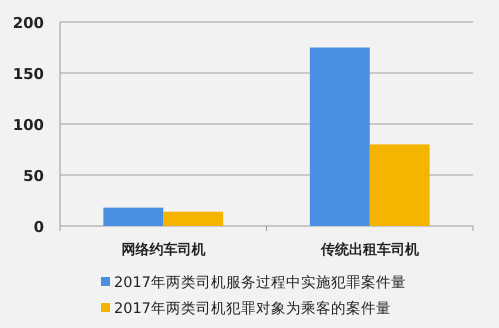 Image resolution: width=499 pixels, height=328 pixels. Describe the element at coordinates (28, 74) in the screenshot. I see `y-tick-label: 150` at that location.